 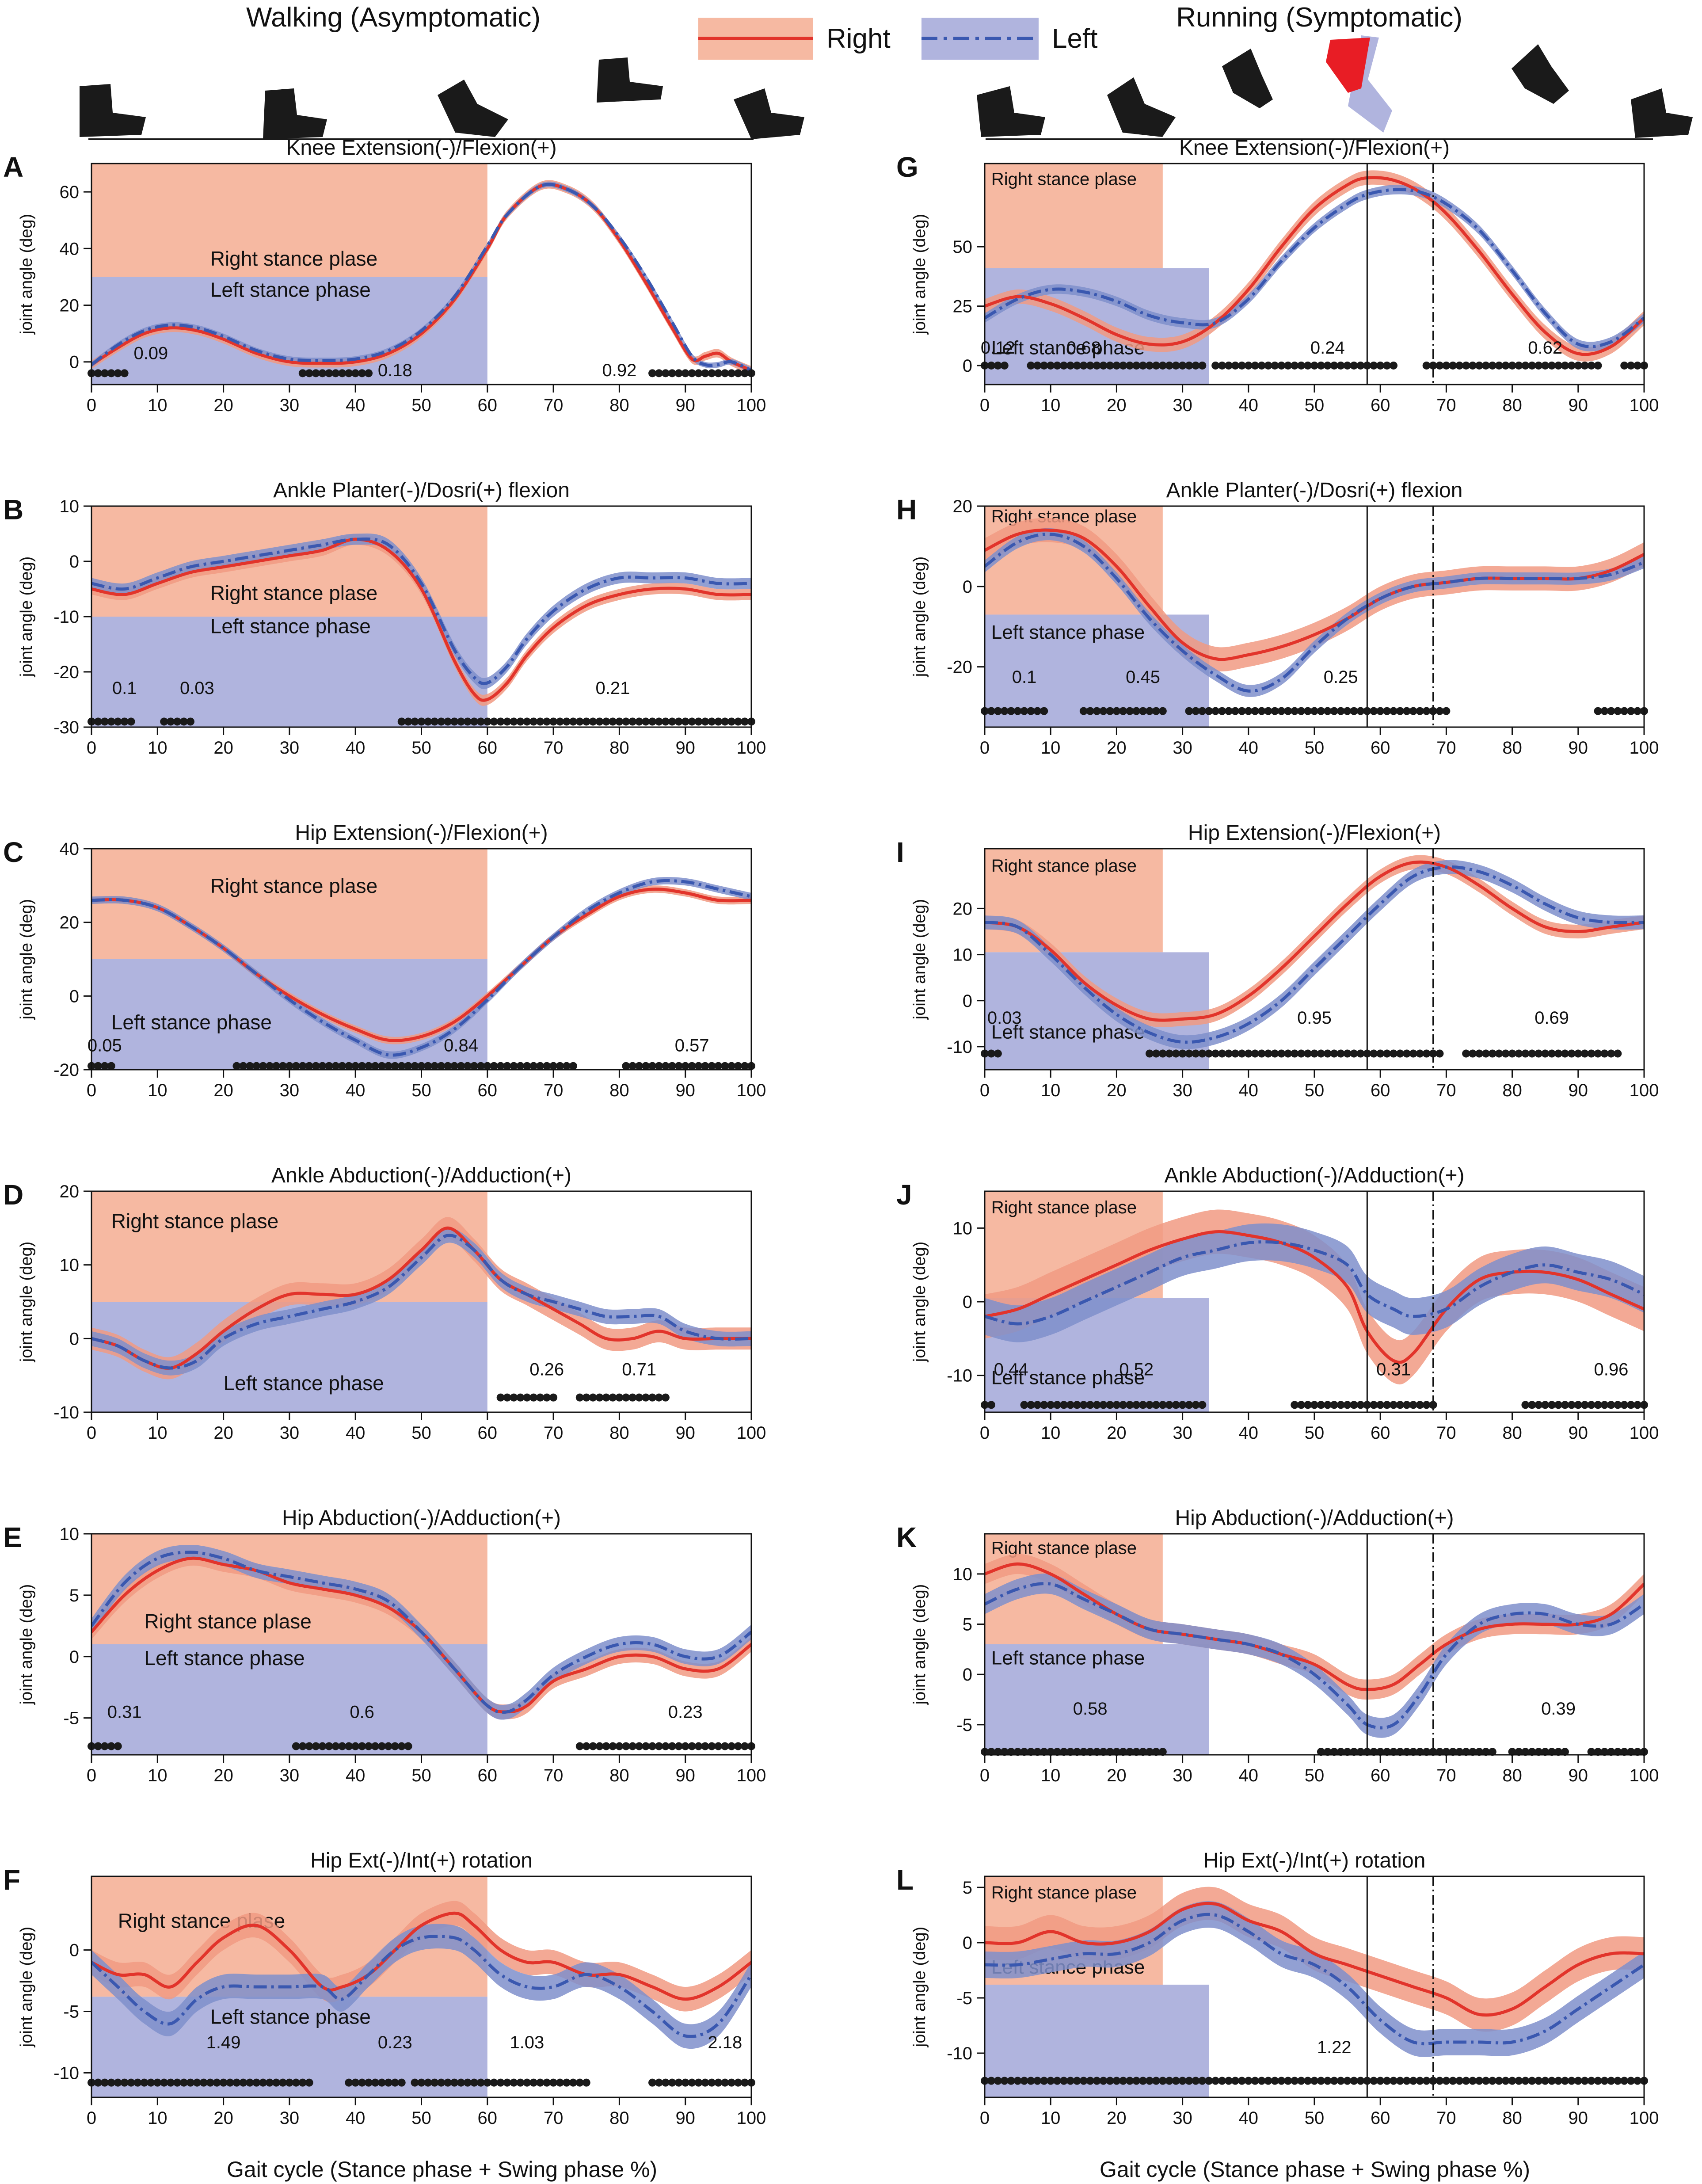 What do you see at coordinates (70, 1534) in the screenshot?
I see `y-tick-label: 10` at bounding box center [70, 1534].